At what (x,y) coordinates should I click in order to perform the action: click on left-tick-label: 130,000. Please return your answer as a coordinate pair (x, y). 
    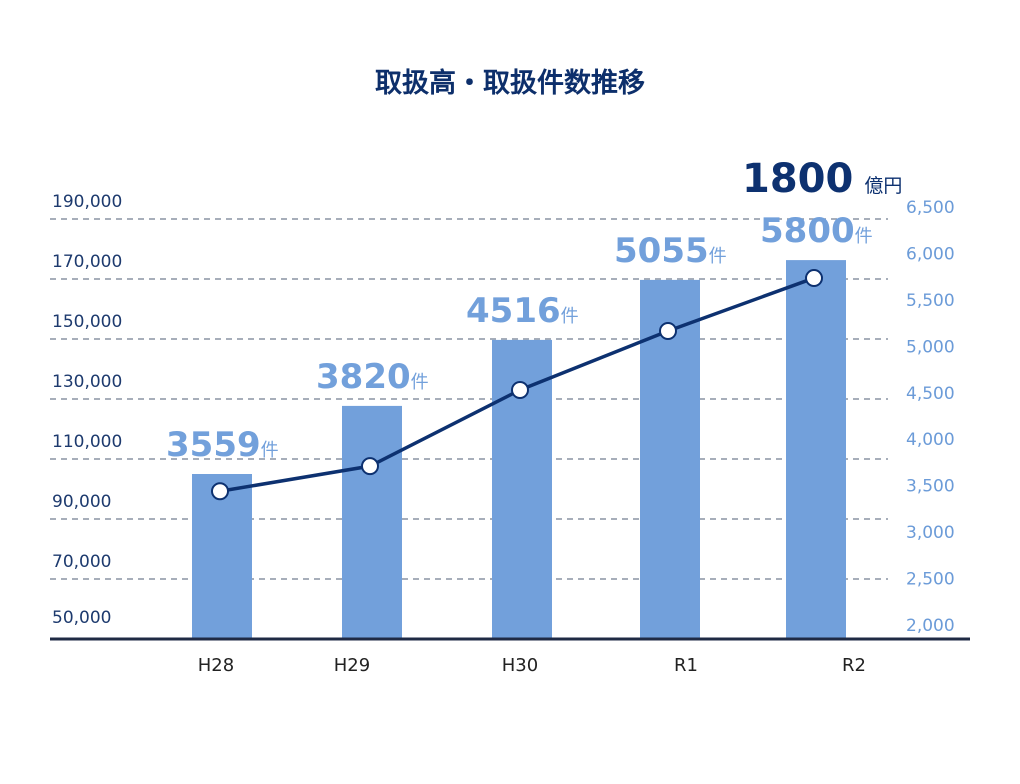
    Looking at the image, I should click on (87, 382).